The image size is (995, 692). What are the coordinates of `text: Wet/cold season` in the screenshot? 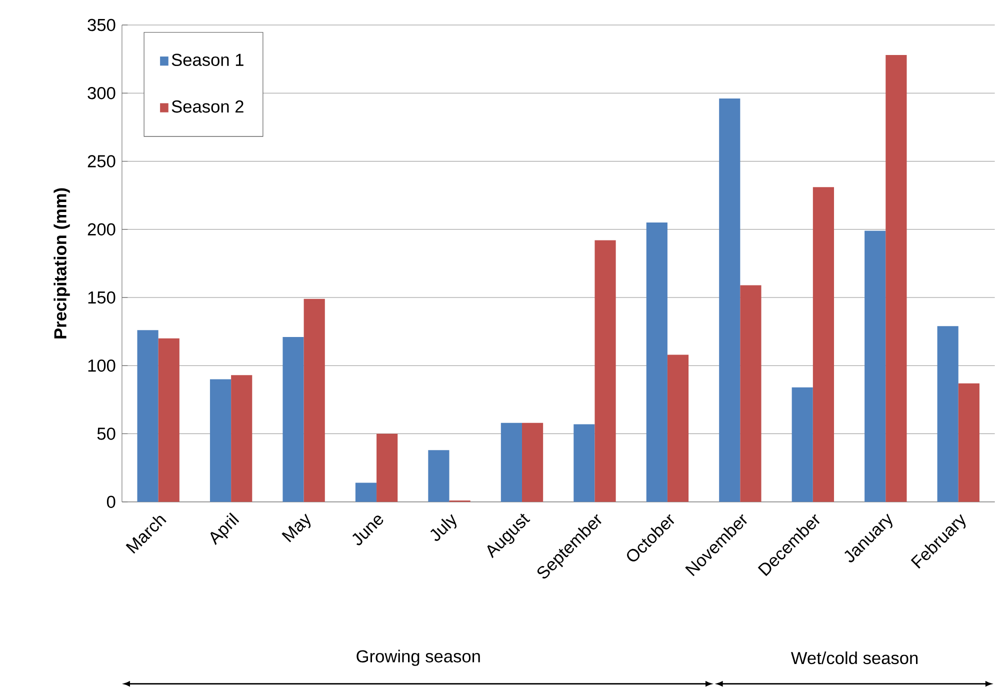 It's located at (854, 658).